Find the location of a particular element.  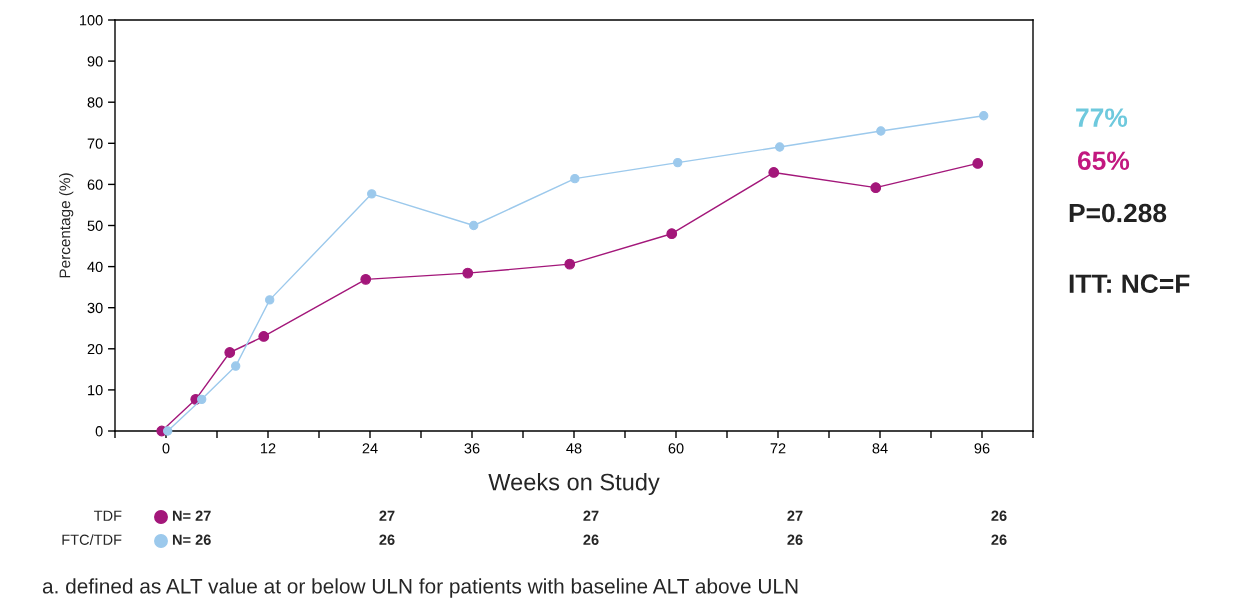

y-tick-label: 90 is located at coordinates (95, 61).